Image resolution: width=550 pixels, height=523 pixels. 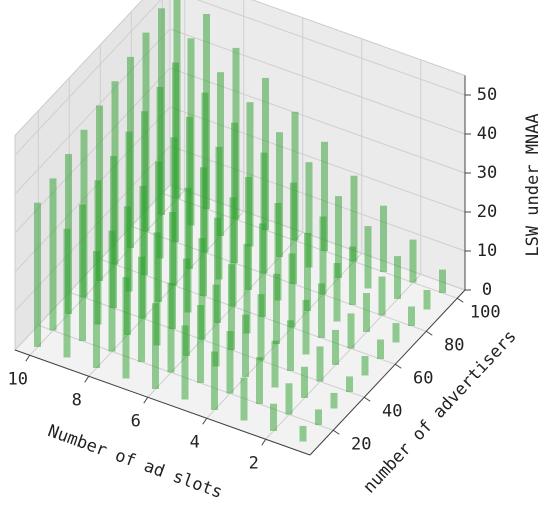 What do you see at coordinates (487, 290) in the screenshot?
I see `z-tick-label: 0` at bounding box center [487, 290].